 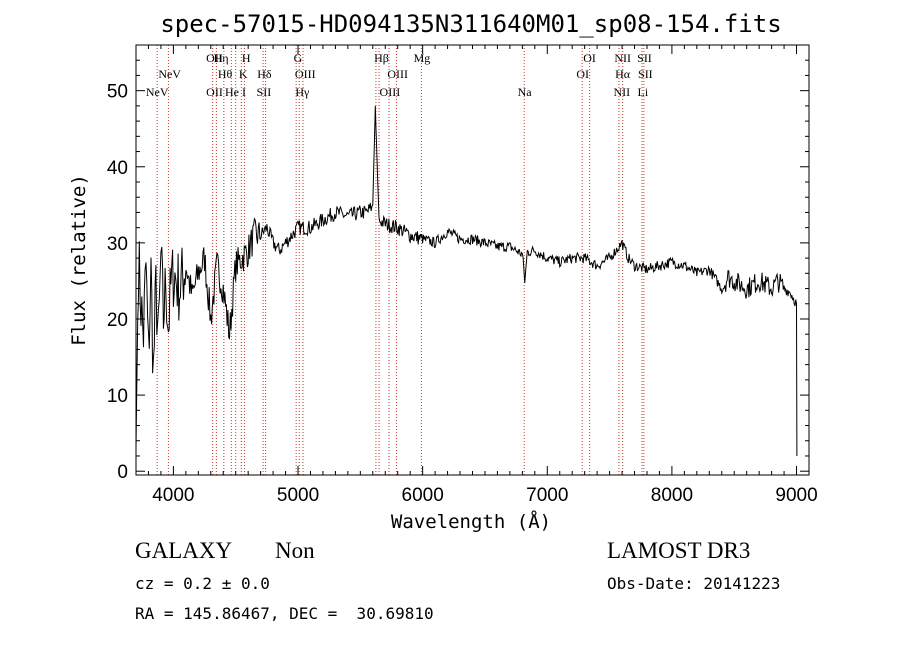 What do you see at coordinates (298, 495) in the screenshot?
I see `x-tick-label: 5000` at bounding box center [298, 495].